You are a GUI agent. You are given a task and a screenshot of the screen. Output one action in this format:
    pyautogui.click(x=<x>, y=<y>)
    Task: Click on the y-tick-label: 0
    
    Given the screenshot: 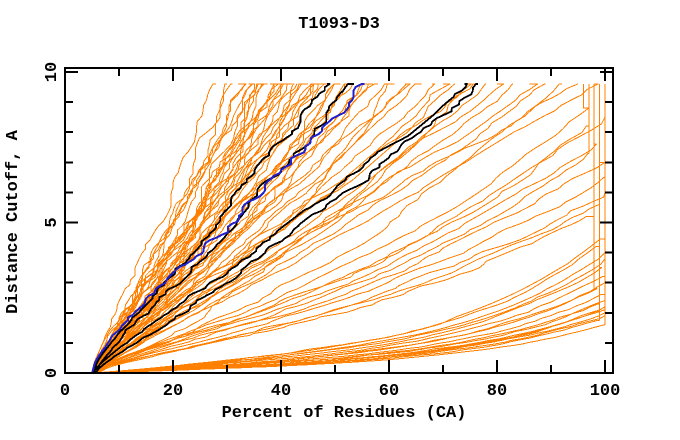 What is the action you would take?
    pyautogui.click(x=52, y=373)
    